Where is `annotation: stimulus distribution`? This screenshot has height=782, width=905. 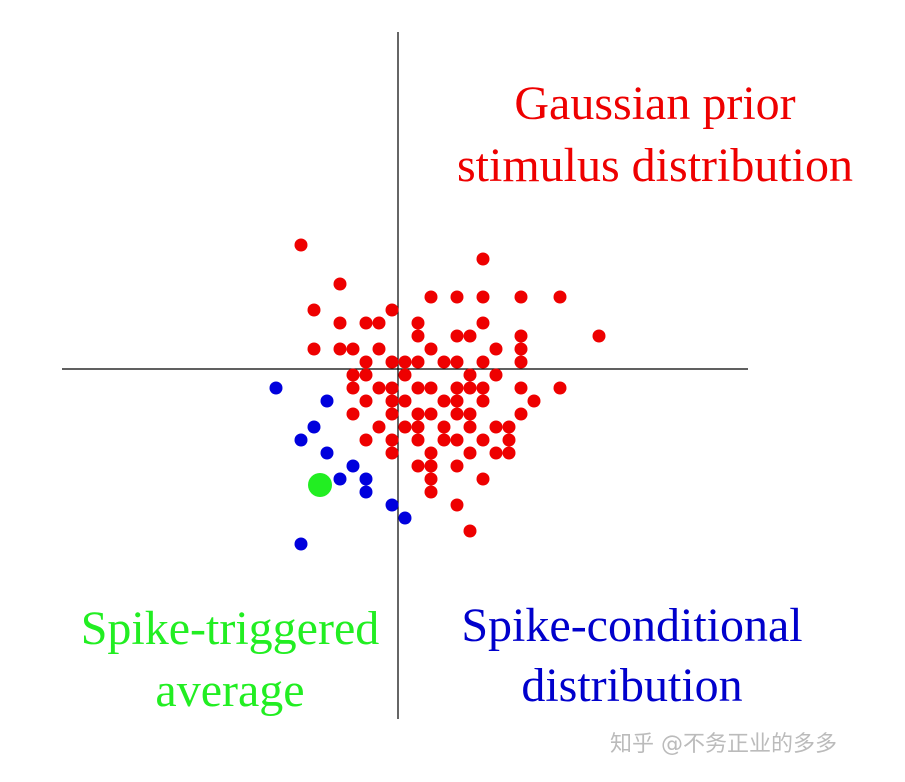
annotation: stimulus distribution is located at coordinates (655, 165).